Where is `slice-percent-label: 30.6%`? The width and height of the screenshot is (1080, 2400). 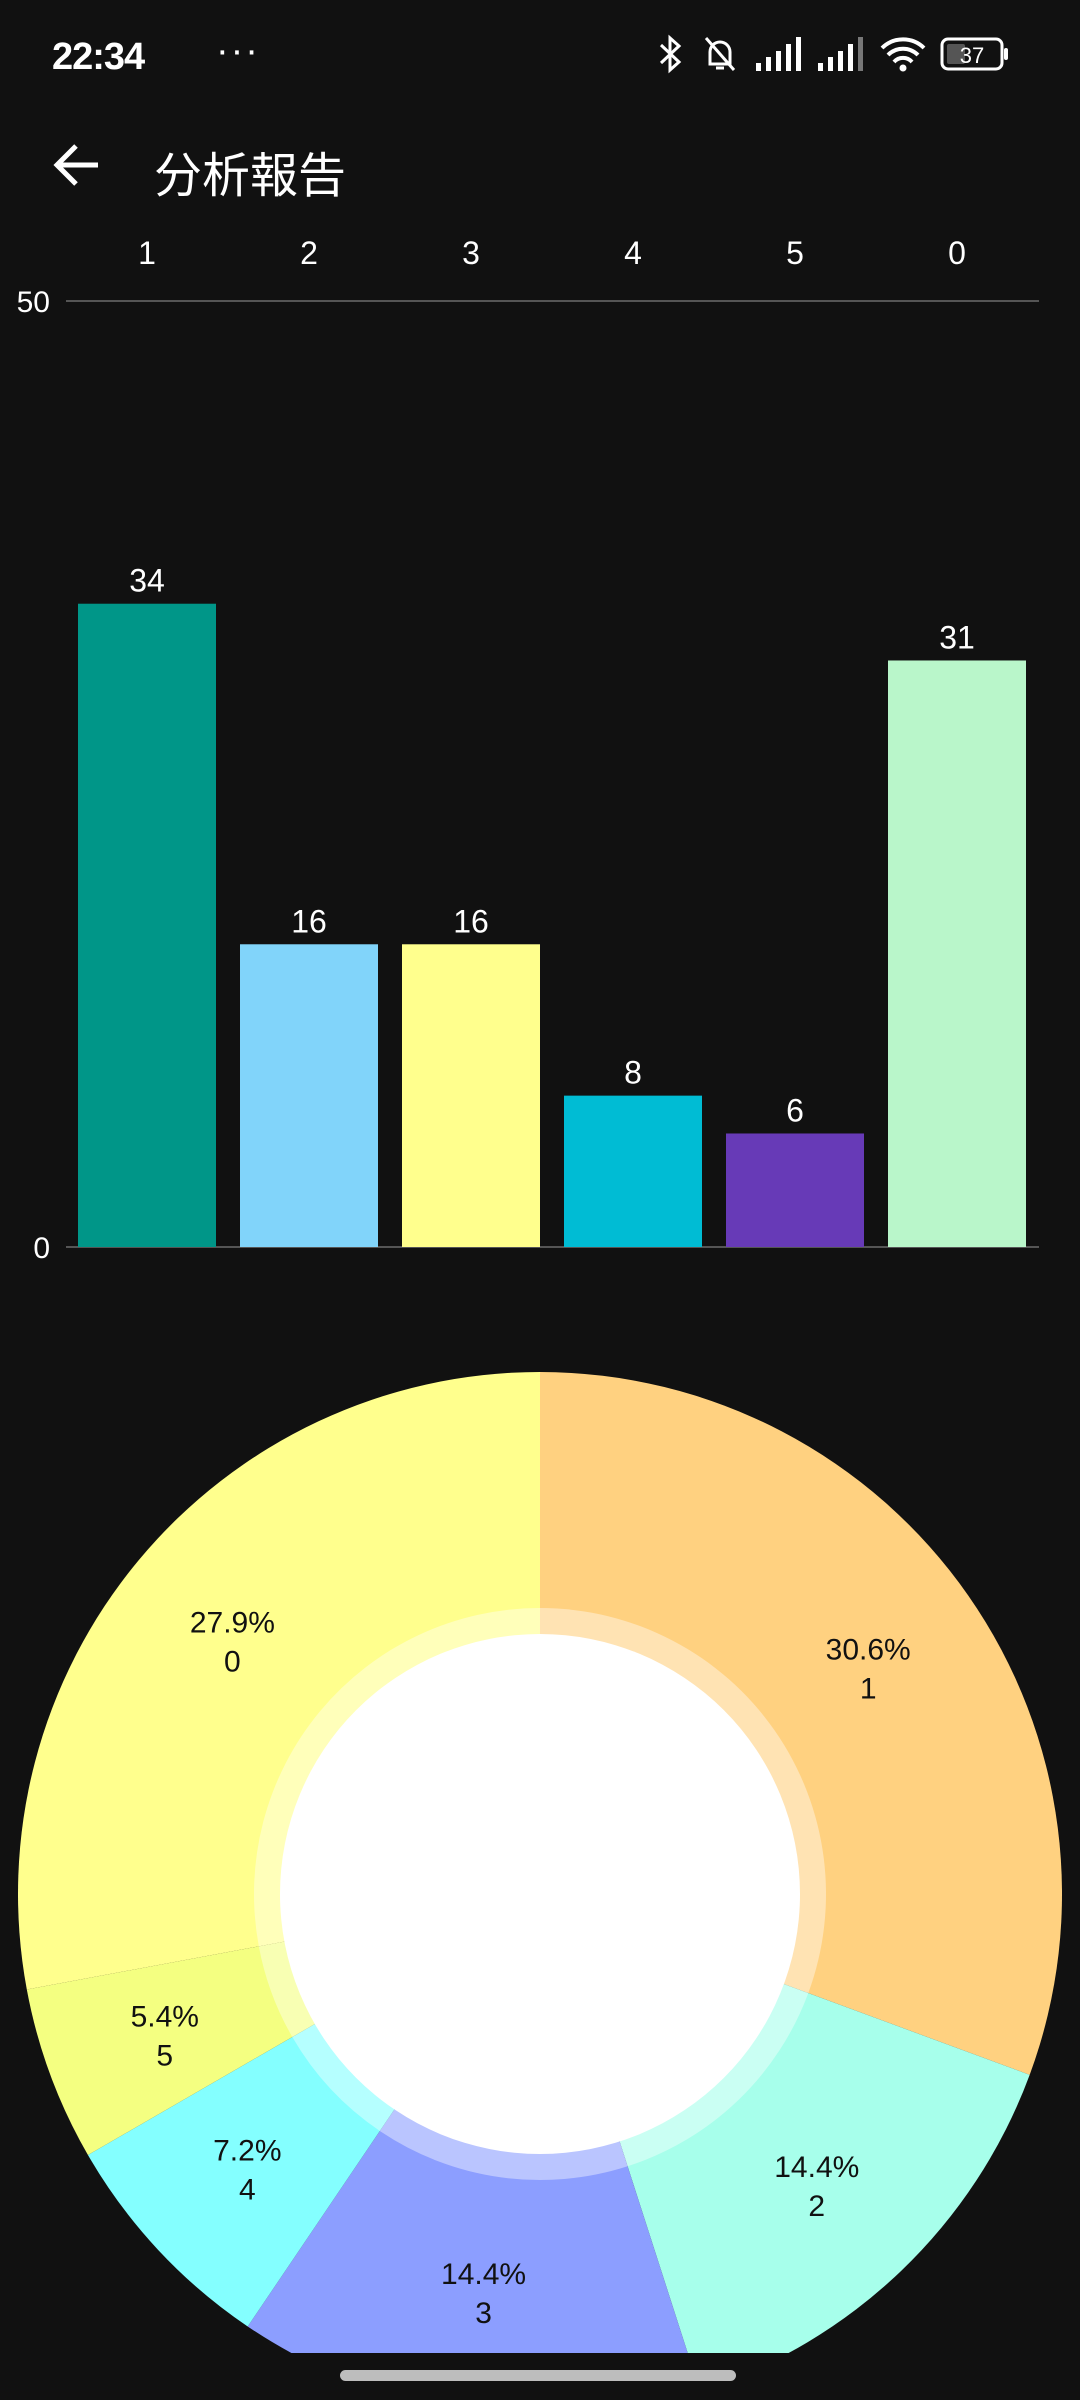
slice-percent-label: 30.6% is located at coordinates (868, 1649).